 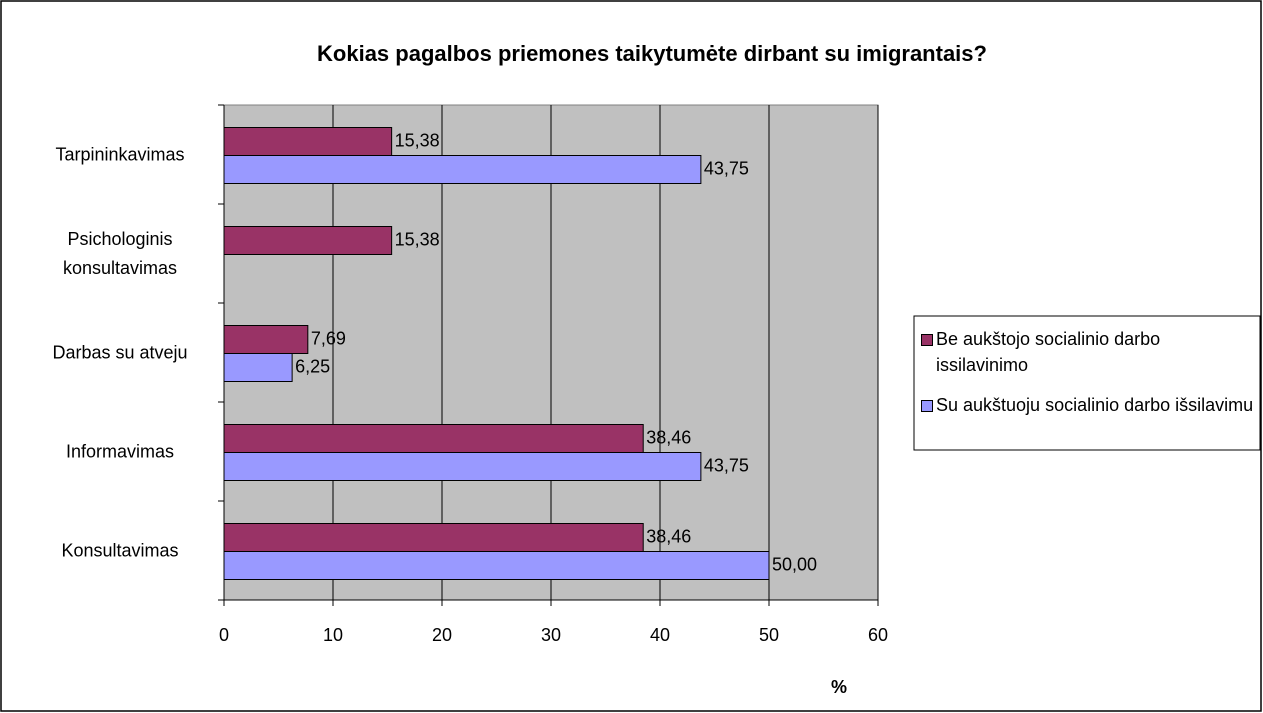 I want to click on data-label: 7,69, so click(x=328, y=338).